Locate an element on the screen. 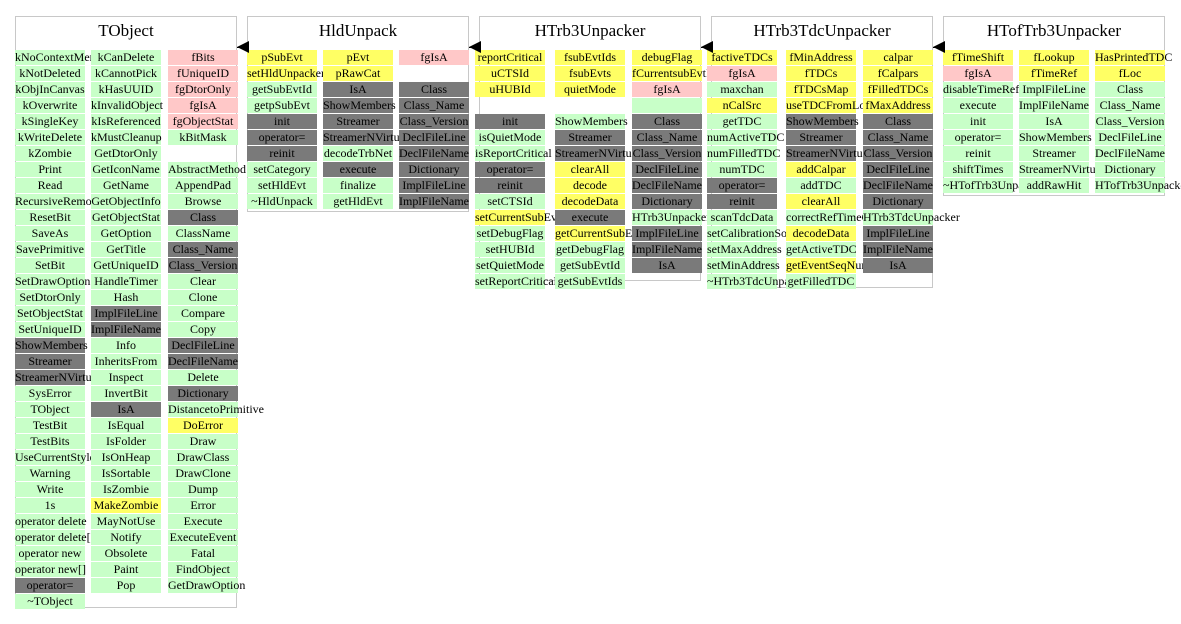  member-item: kWriteDelete is located at coordinates (50, 137).